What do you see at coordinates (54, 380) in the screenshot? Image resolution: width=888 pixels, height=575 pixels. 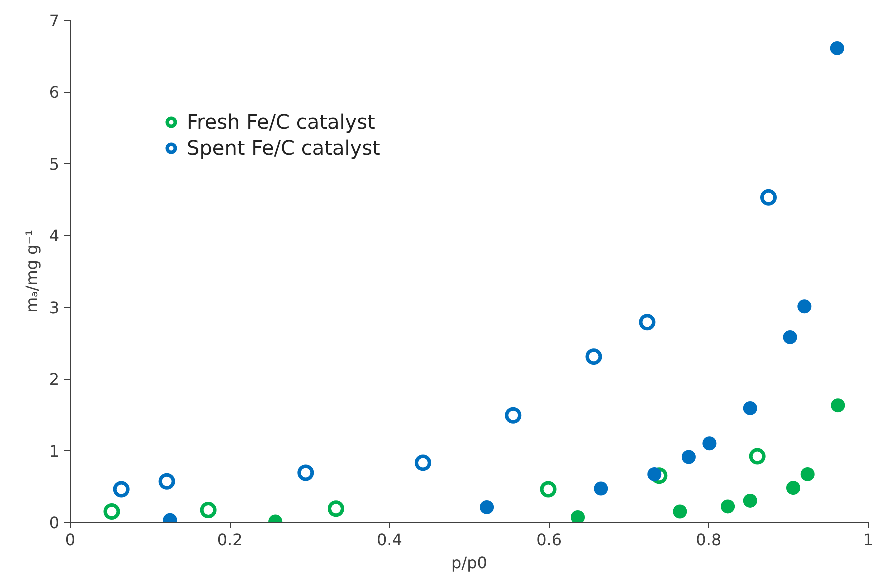 I see `y-tick-label: 2` at bounding box center [54, 380].